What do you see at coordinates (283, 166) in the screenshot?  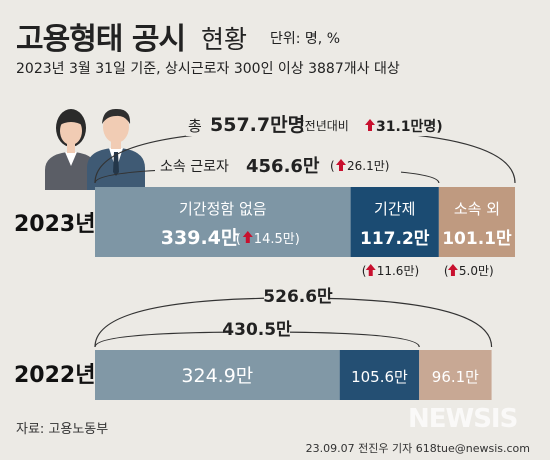 I see `direct-value-2023: 456.6만` at bounding box center [283, 166].